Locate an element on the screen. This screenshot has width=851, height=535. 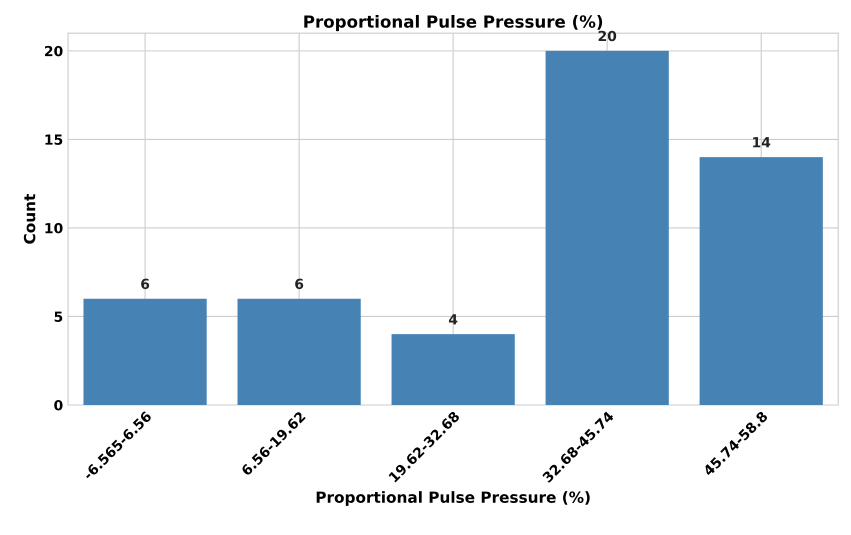
y-axis-title: Count is located at coordinates (30, 219).